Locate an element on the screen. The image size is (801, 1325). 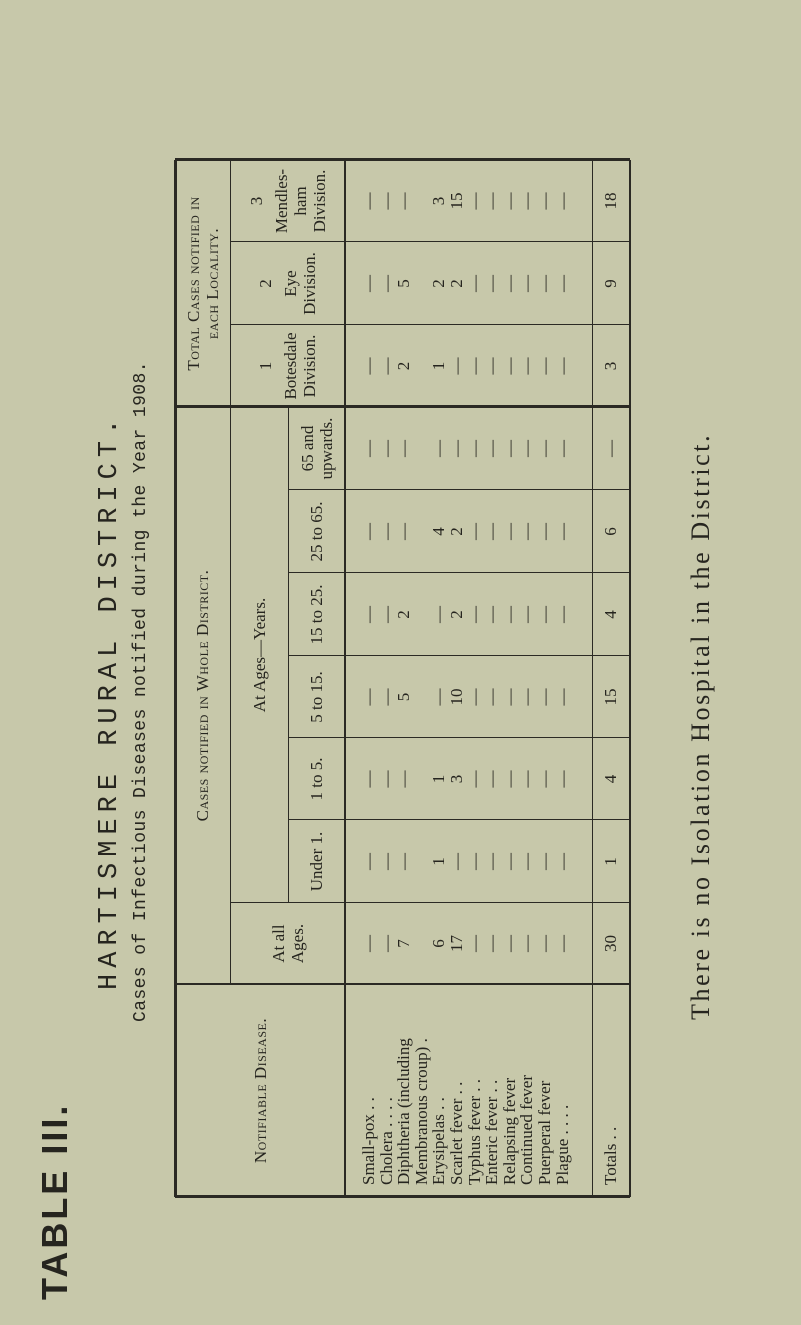
table-cell-value: 7 is located at coordinates (404, 943).